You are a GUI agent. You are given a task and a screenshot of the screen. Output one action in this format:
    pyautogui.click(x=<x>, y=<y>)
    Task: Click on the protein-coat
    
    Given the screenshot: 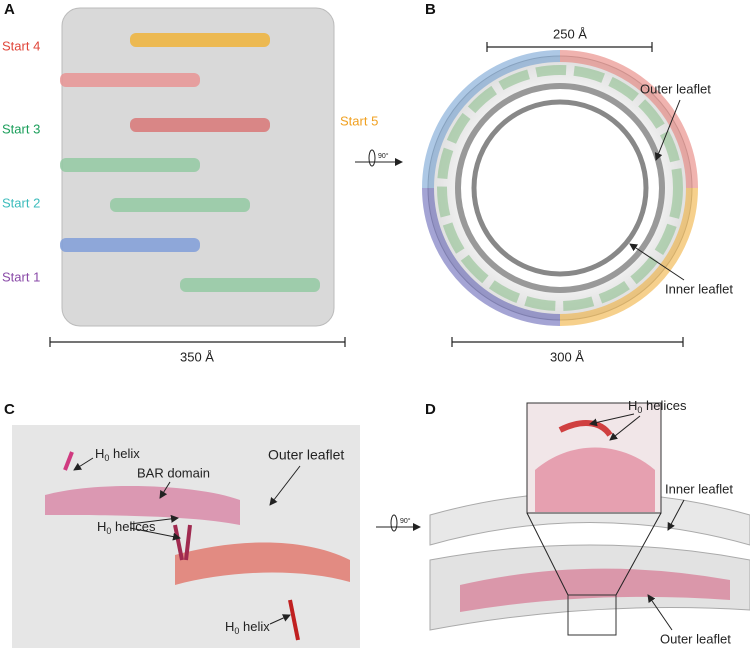 What is the action you would take?
    pyautogui.click(x=560, y=188)
    